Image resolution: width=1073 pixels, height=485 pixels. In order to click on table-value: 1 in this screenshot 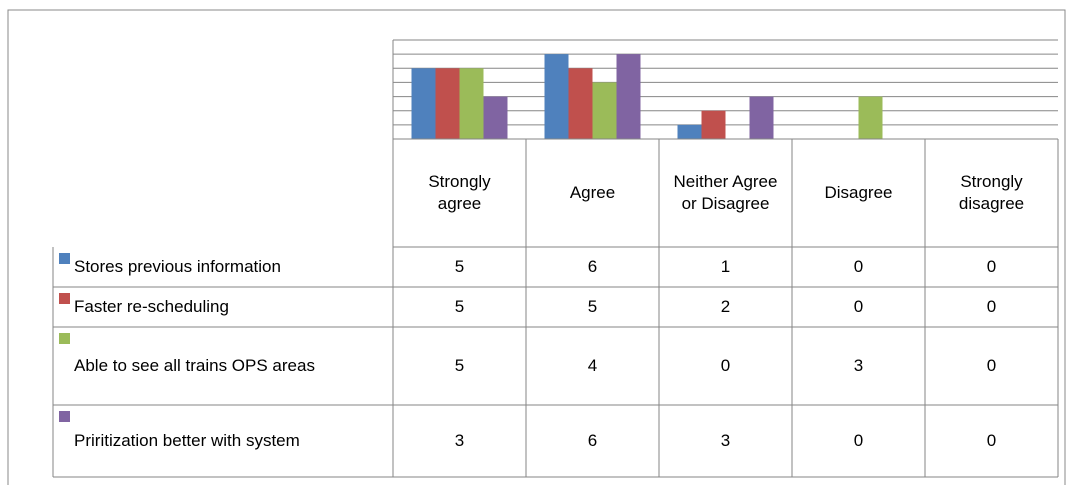, I will do `click(725, 266)`.